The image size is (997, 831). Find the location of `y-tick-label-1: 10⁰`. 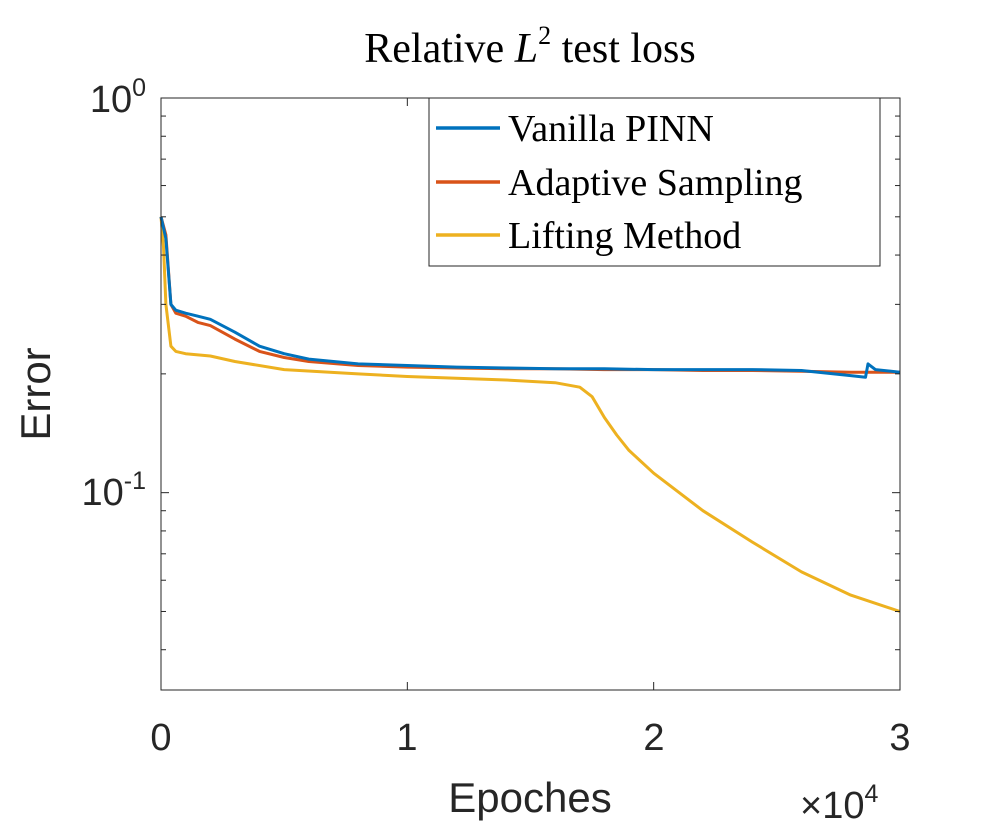

y-tick-label-1: 10⁰ is located at coordinates (118, 97).